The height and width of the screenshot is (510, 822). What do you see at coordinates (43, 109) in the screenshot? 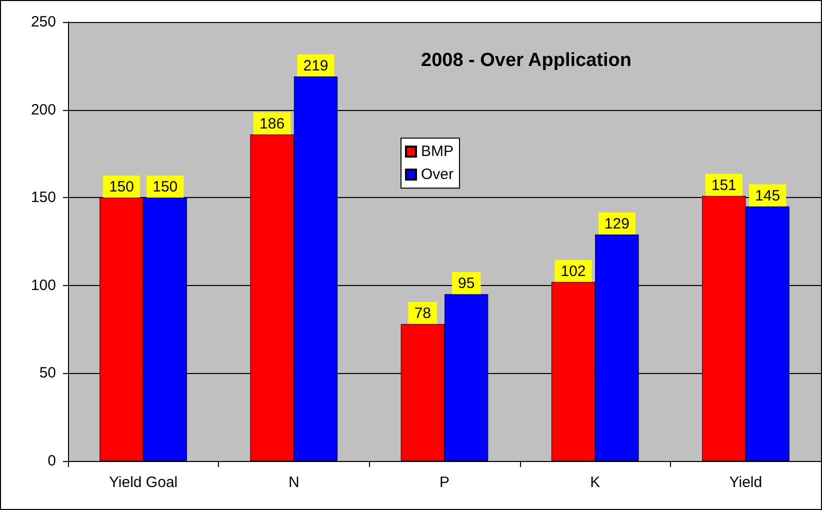
I see `y-tick-label: 200` at bounding box center [43, 109].